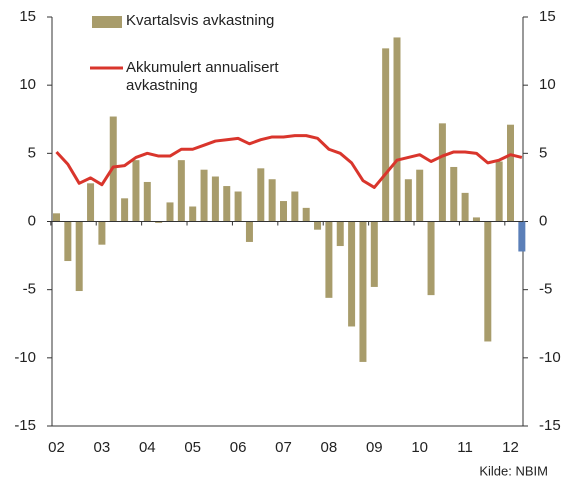 The image size is (568, 489). What do you see at coordinates (25, 425) in the screenshot?
I see `y-tick-label: -15` at bounding box center [25, 425].